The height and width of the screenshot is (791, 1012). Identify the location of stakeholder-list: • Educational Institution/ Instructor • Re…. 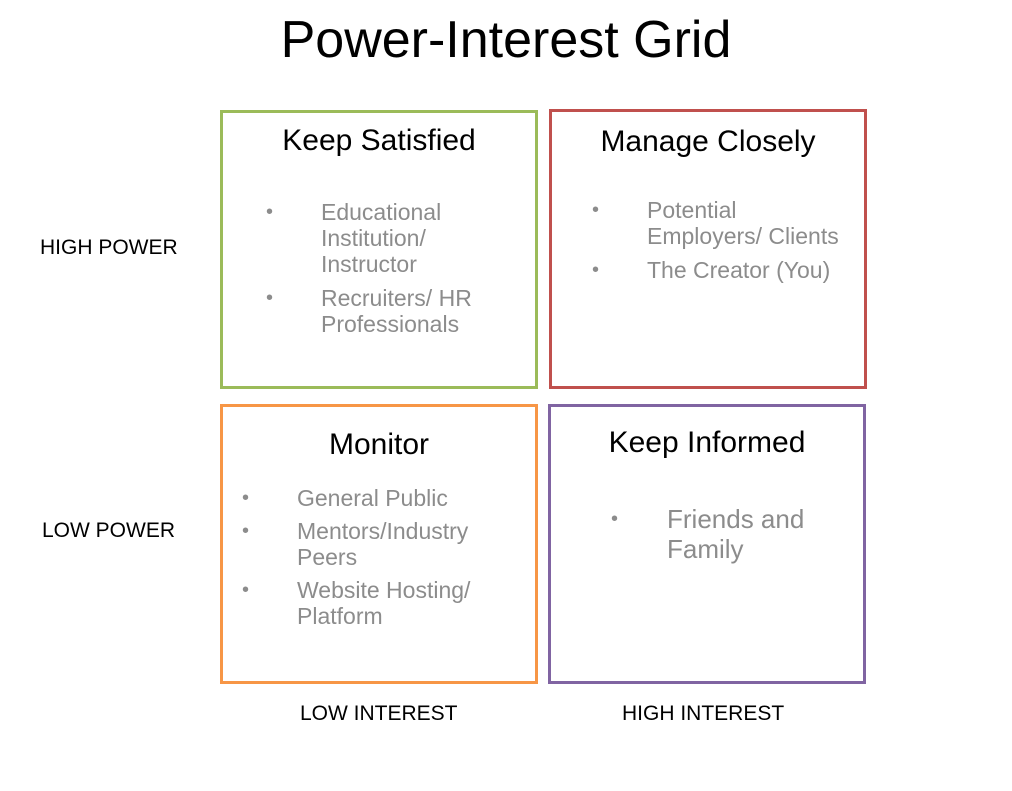
(393, 272).